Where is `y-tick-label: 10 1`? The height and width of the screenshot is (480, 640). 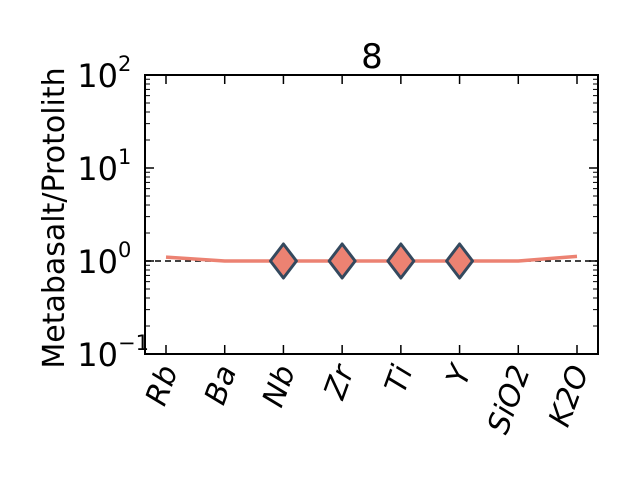
y-tick-label: 10 1 is located at coordinates (104, 166).